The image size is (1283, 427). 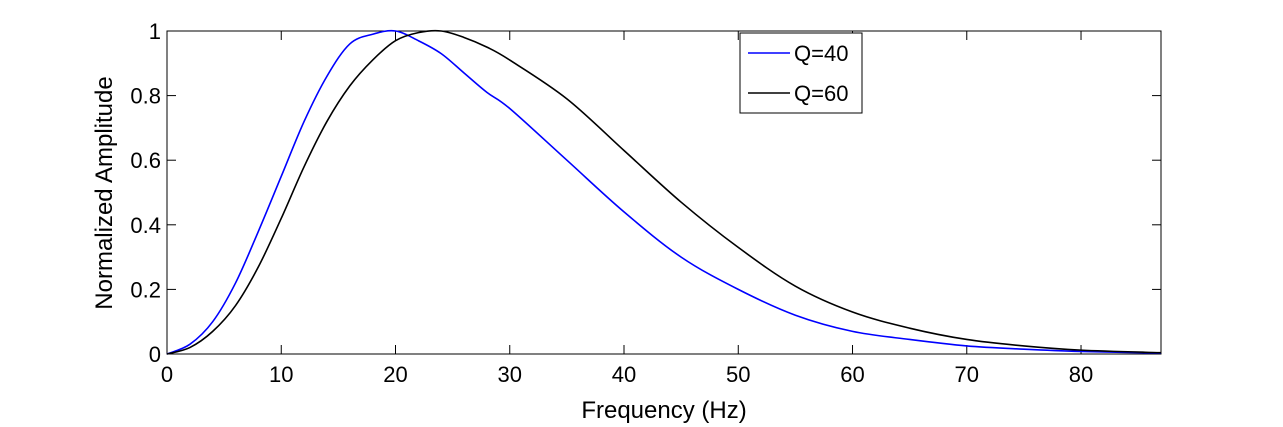 What do you see at coordinates (281, 374) in the screenshot?
I see `x-tick-label: 10` at bounding box center [281, 374].